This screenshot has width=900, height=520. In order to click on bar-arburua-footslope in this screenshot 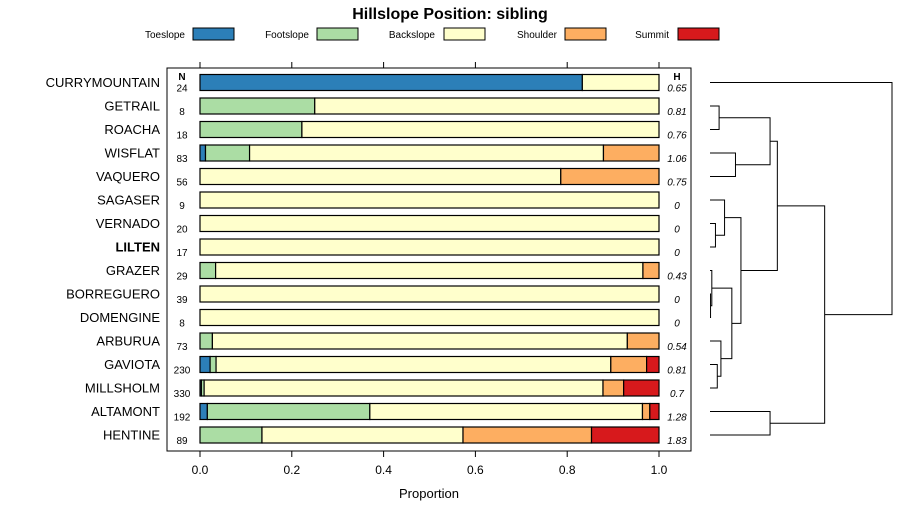, I will do `click(206, 341)`.